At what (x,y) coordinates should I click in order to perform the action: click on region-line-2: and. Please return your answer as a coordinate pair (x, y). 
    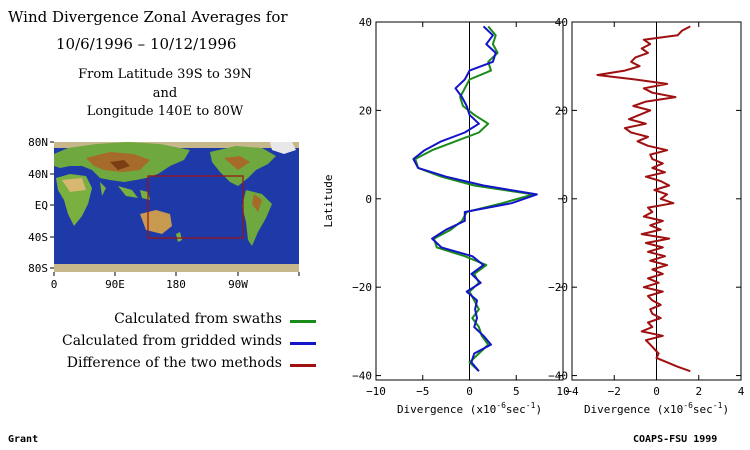
    Looking at the image, I should click on (165, 93).